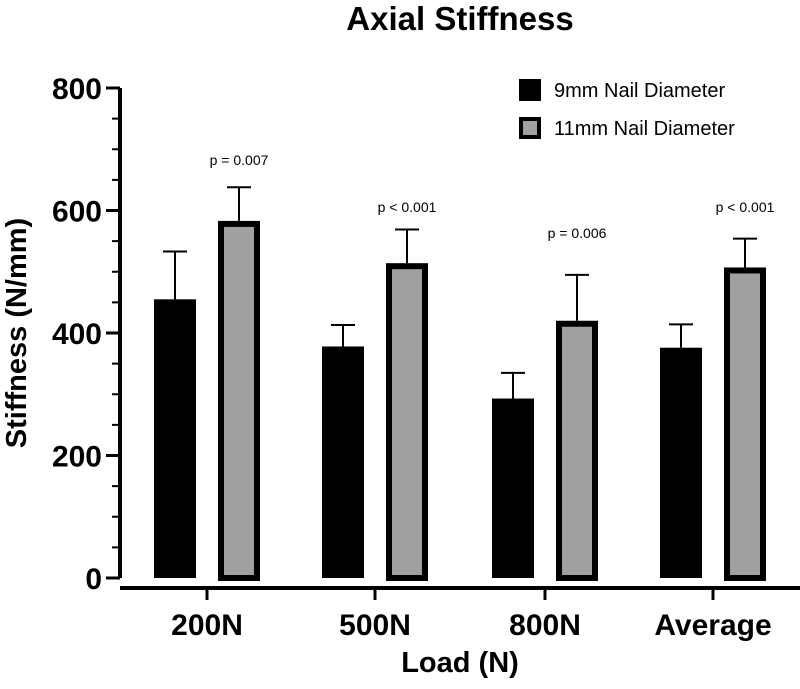  I want to click on y-tick-label: 400, so click(77, 334).